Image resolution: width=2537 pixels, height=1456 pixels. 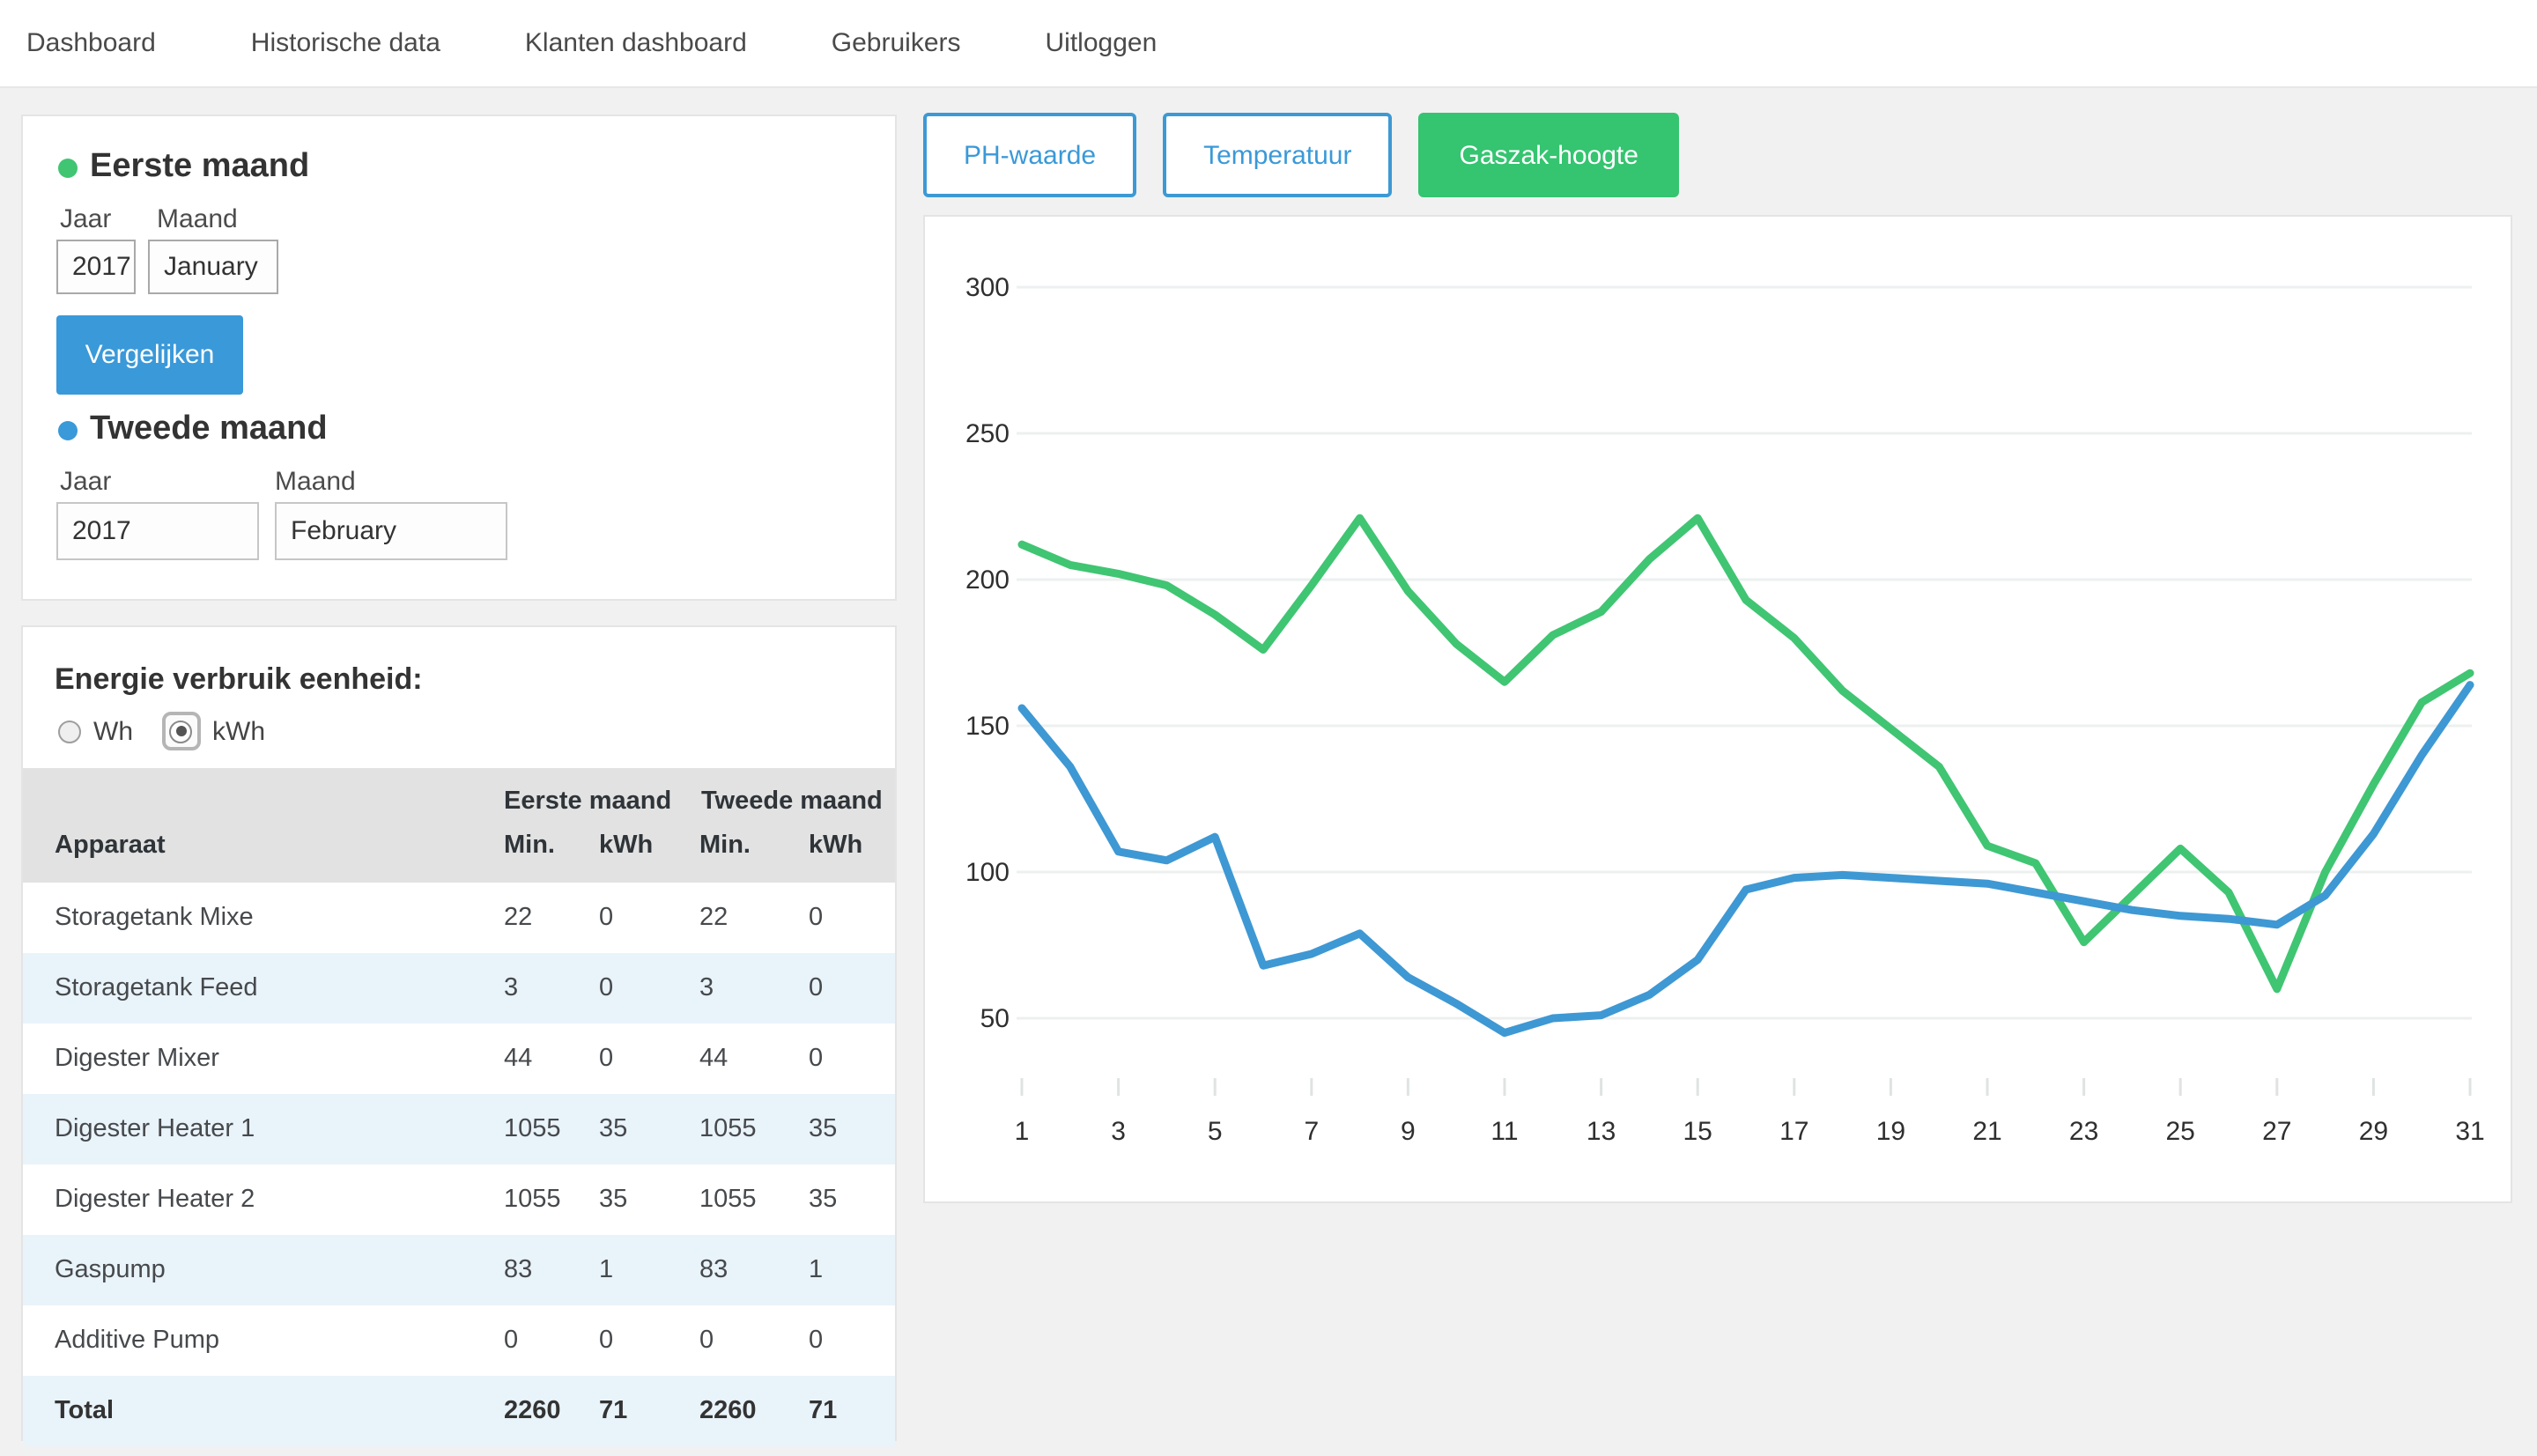 What do you see at coordinates (209, 428) in the screenshot?
I see `second-month-label: Tweede maand` at bounding box center [209, 428].